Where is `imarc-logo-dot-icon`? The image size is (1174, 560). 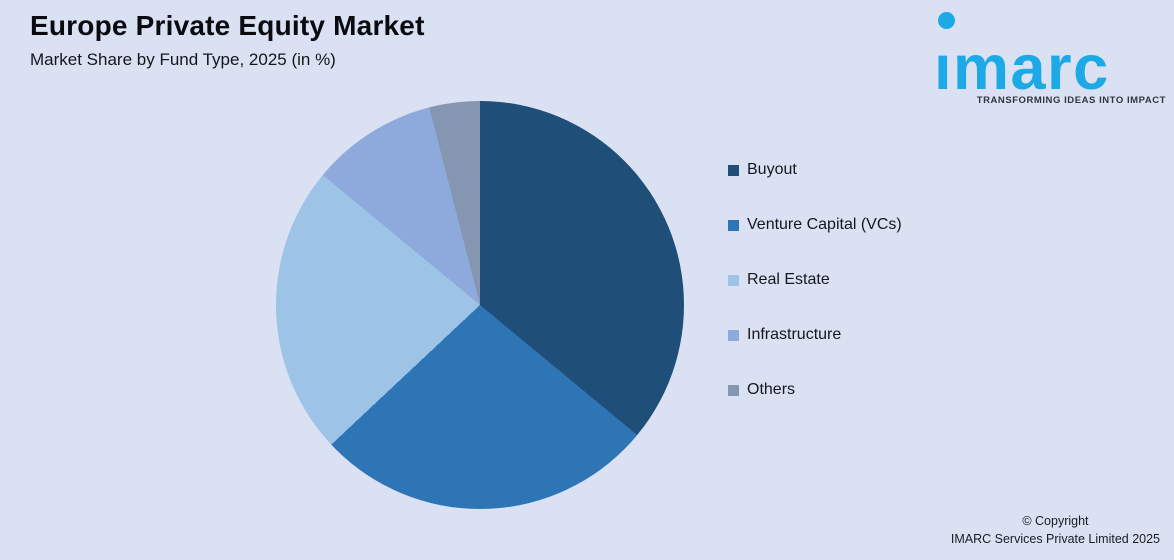 imarc-logo-dot-icon is located at coordinates (946, 20).